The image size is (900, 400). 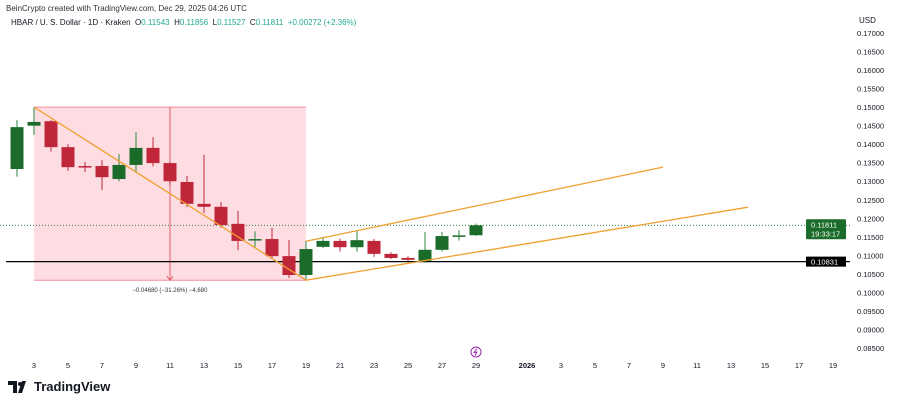 What do you see at coordinates (170, 193) in the screenshot?
I see `downtrend-line` at bounding box center [170, 193].